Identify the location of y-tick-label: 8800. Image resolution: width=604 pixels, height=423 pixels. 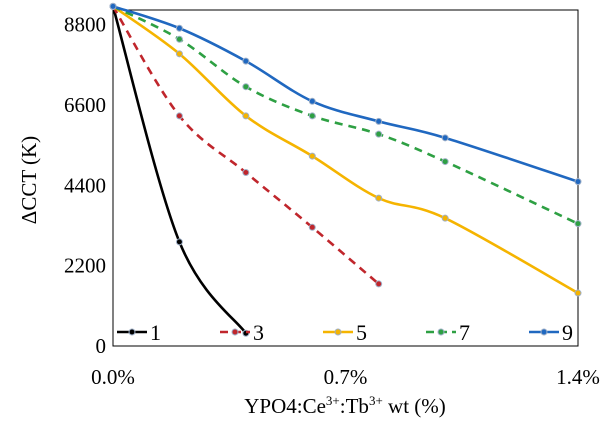
(85, 25).